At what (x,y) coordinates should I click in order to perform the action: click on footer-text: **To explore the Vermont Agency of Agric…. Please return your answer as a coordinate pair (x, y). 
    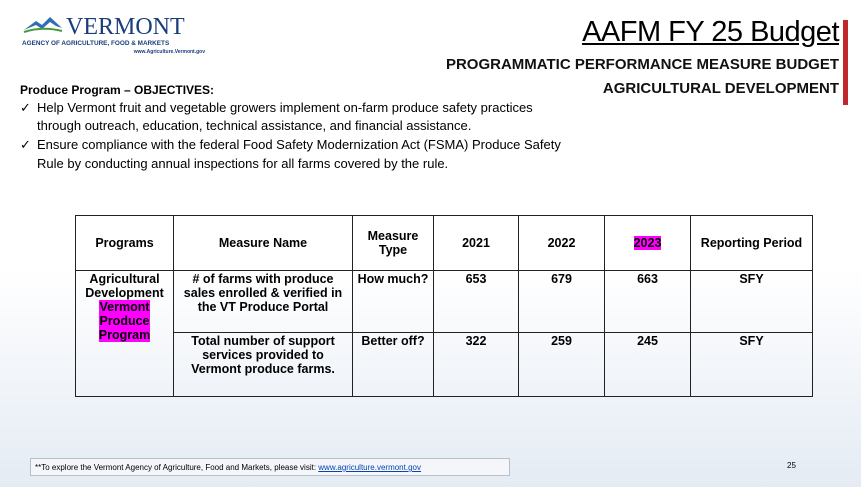
    Looking at the image, I should click on (177, 467).